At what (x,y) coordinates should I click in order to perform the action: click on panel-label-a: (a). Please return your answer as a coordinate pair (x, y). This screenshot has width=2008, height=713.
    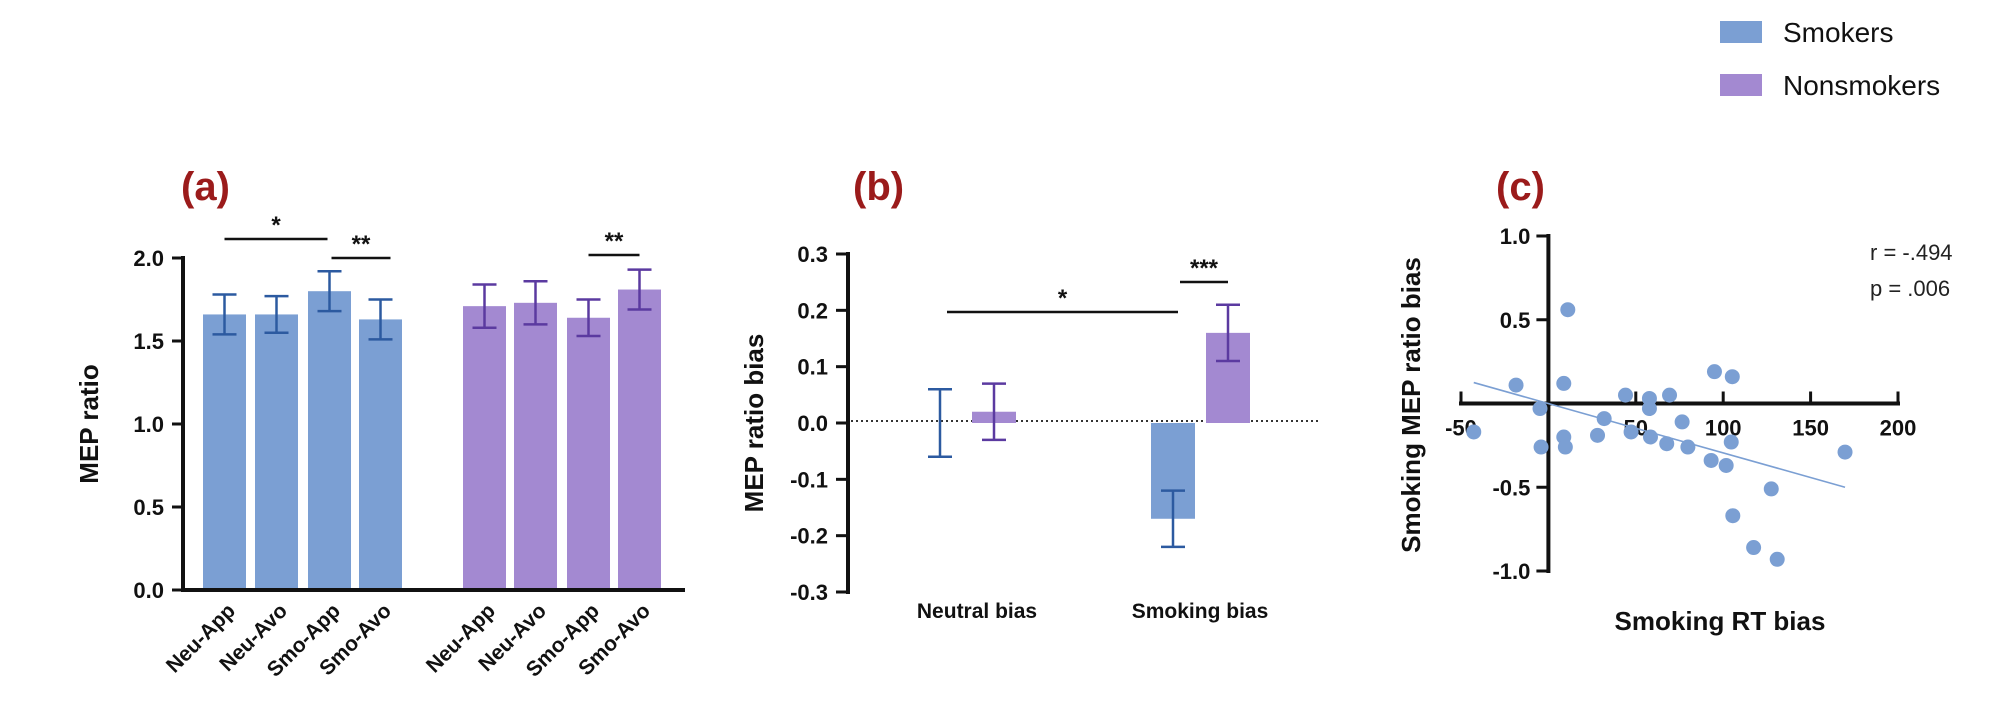
    Looking at the image, I should click on (205, 187).